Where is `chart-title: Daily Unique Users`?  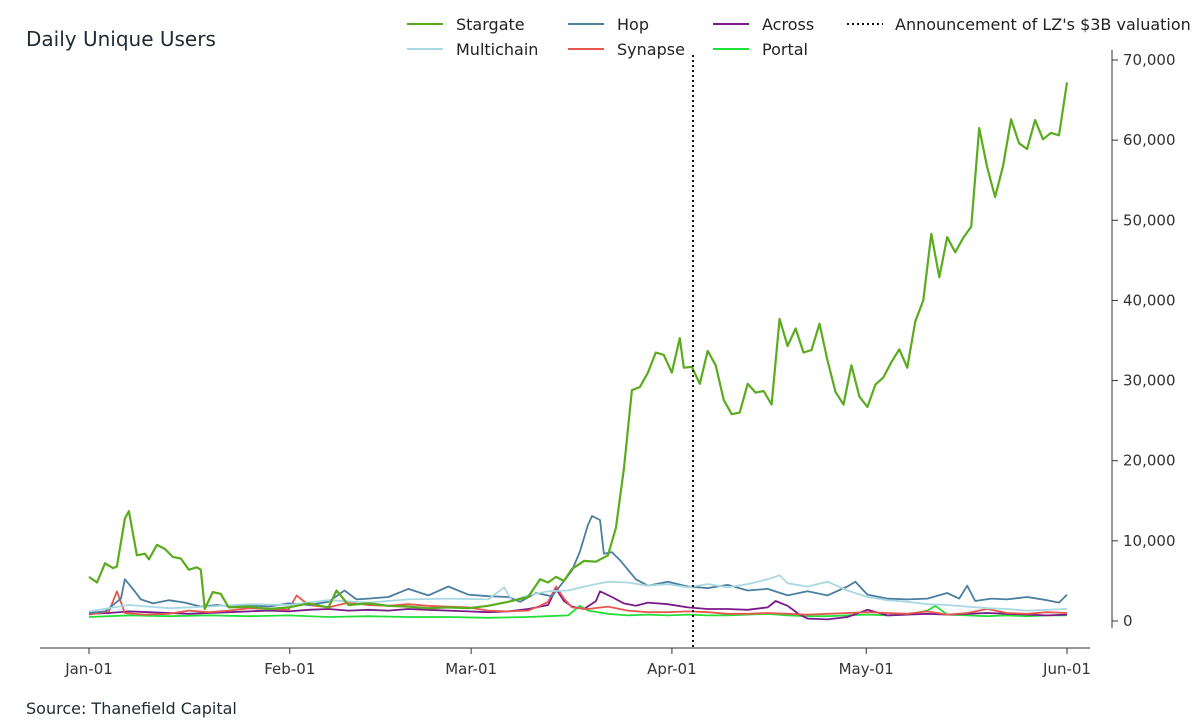
chart-title: Daily Unique Users is located at coordinates (121, 39).